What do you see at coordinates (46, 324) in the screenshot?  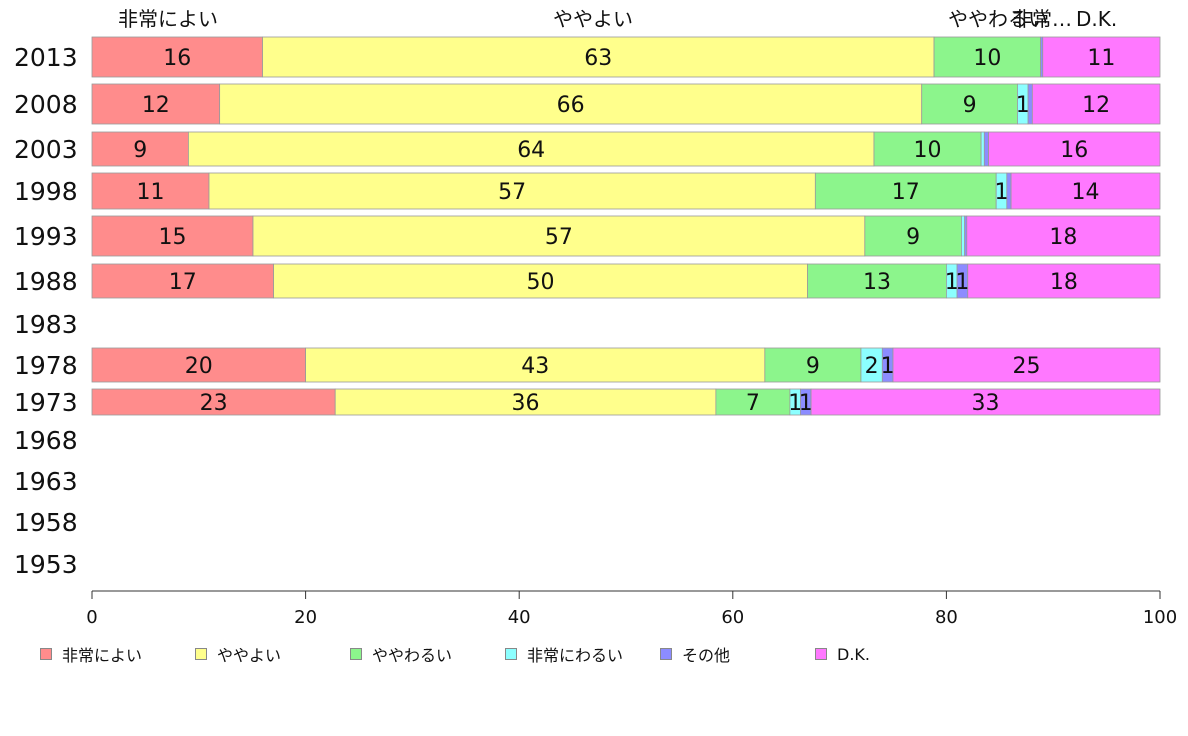 I see `year-label: 1983` at bounding box center [46, 324].